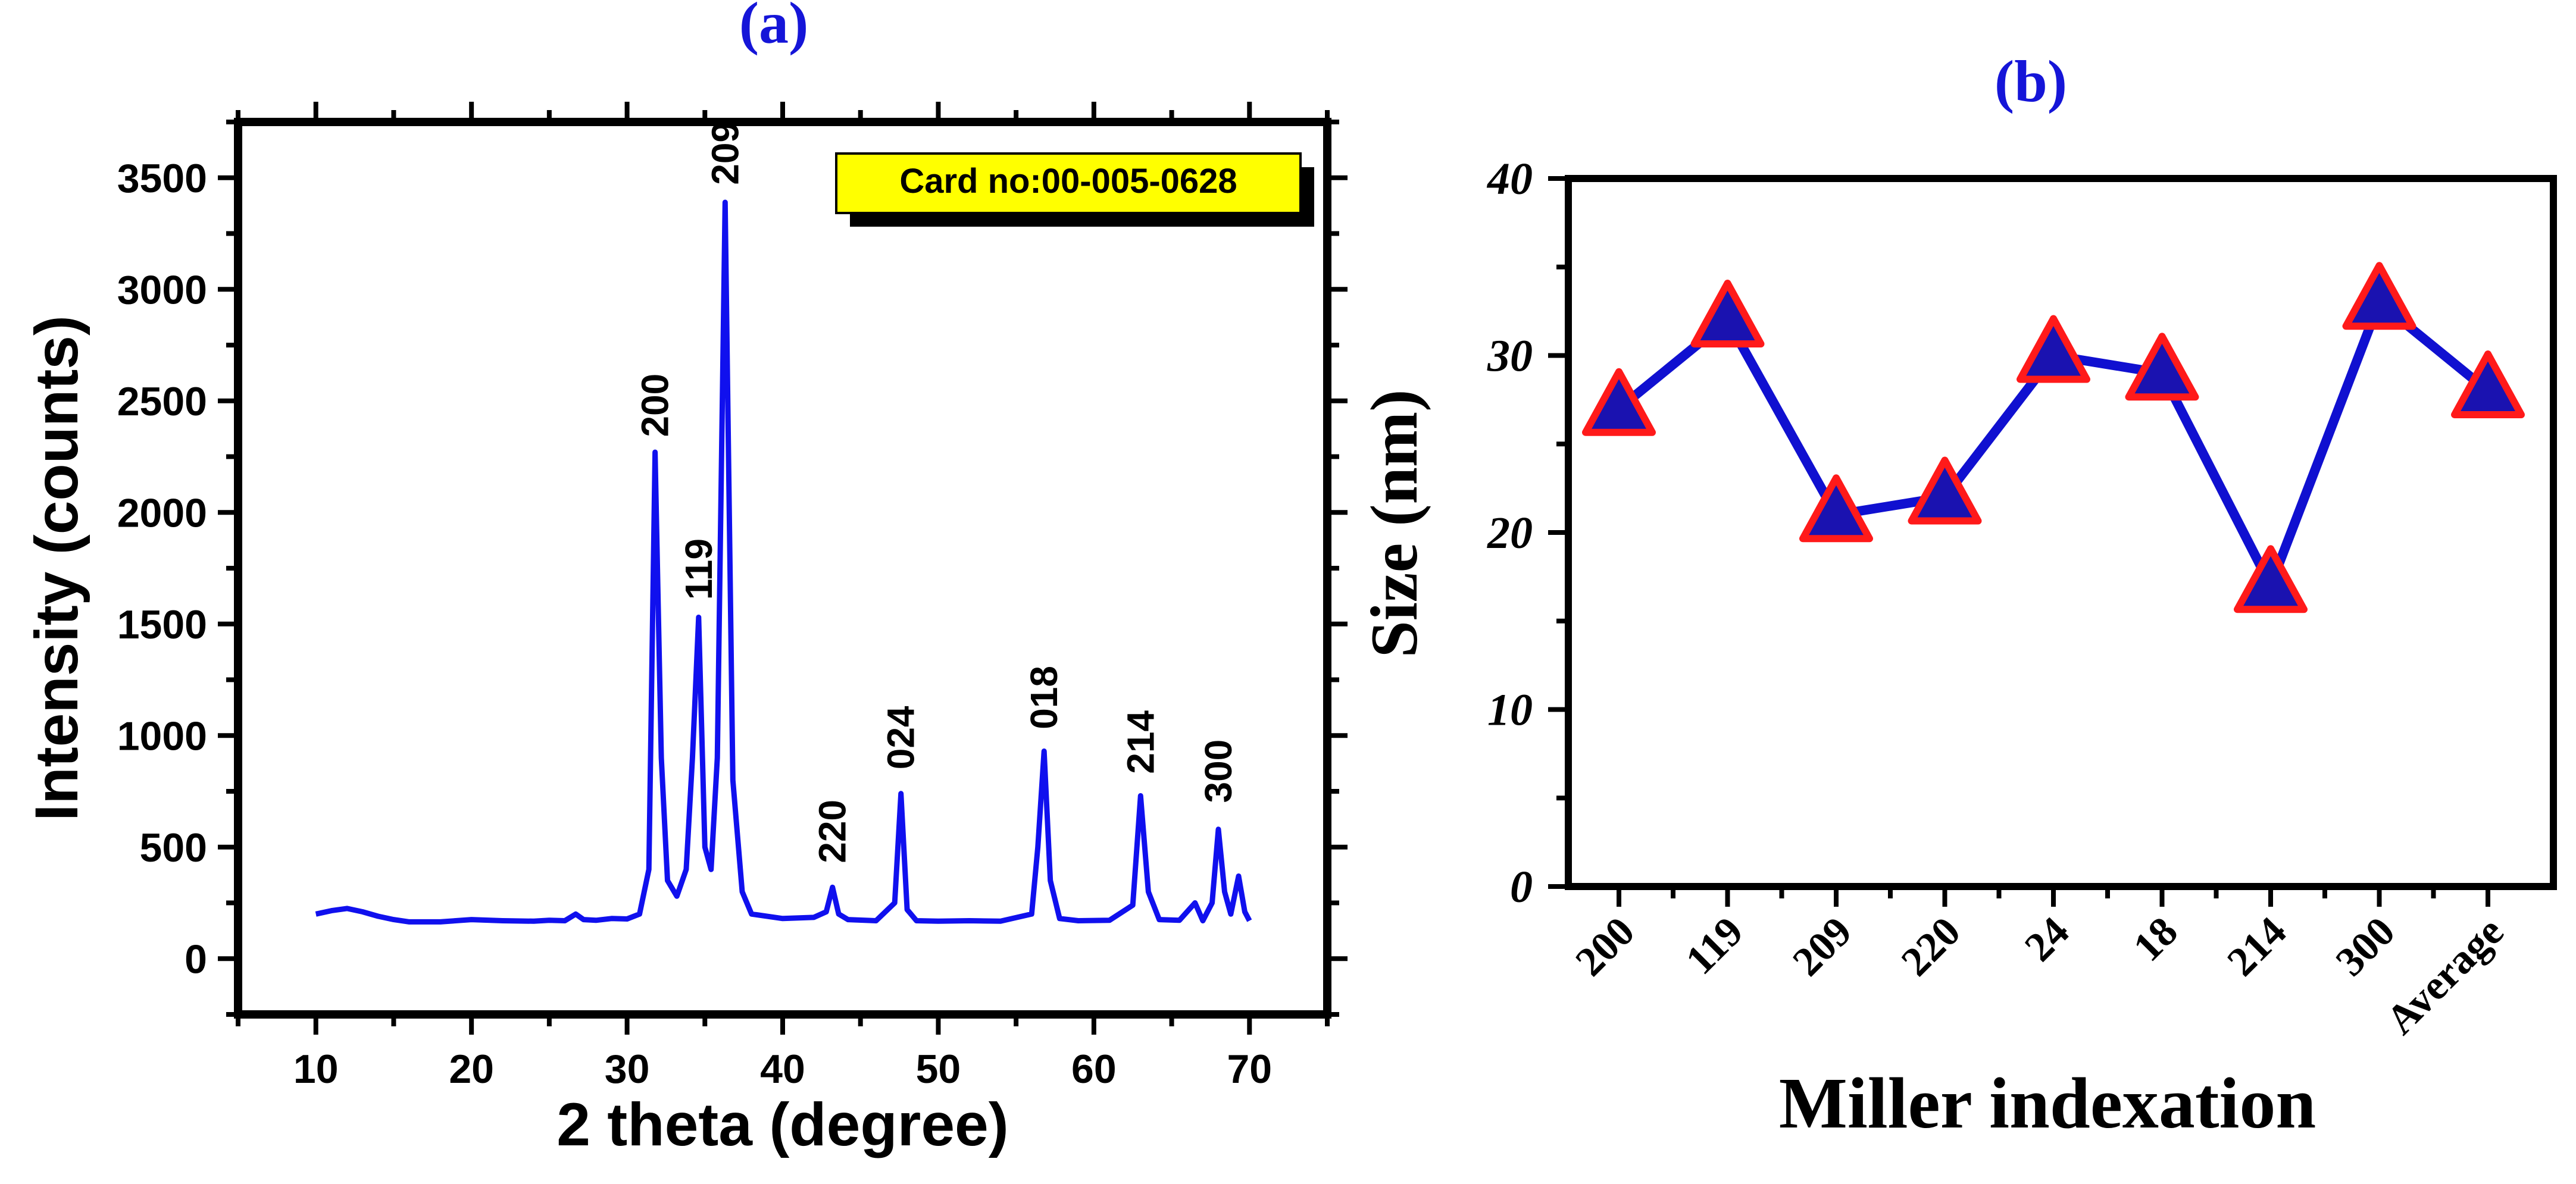 The image size is (2576, 1184). Describe the element at coordinates (655, 405) in the screenshot. I see `peak-label: 200` at that location.